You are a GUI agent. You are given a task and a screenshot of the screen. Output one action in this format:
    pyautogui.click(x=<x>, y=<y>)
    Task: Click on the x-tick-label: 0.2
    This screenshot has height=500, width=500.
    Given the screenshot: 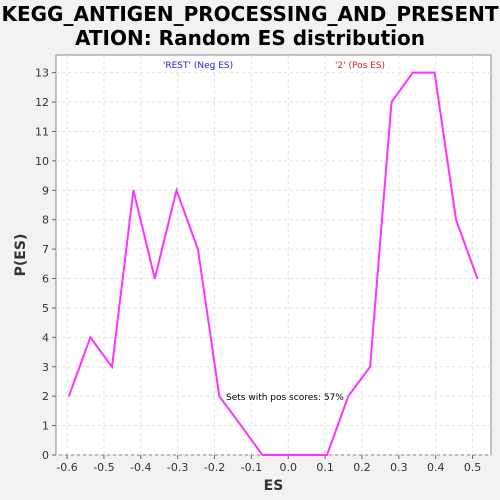 What is the action you would take?
    pyautogui.click(x=362, y=467)
    